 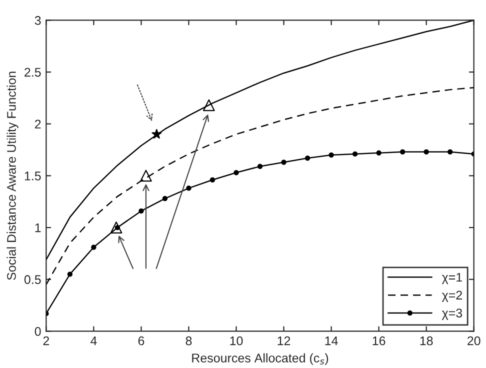 What do you see at coordinates (37, 331) in the screenshot?
I see `y-tick-label: 0` at bounding box center [37, 331].